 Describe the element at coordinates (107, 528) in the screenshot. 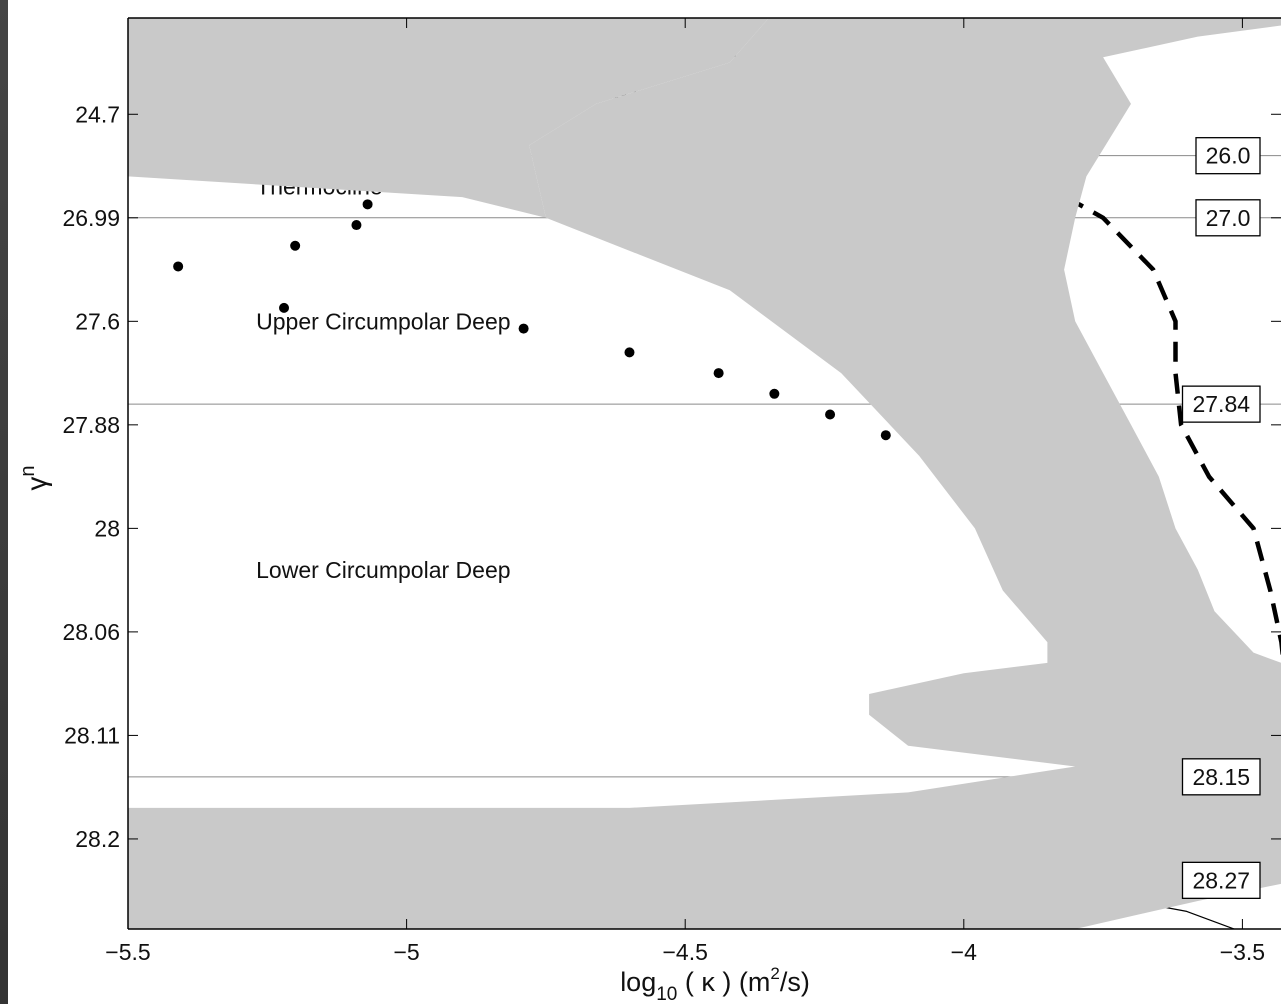

I see `y-tick-label: 28` at that location.